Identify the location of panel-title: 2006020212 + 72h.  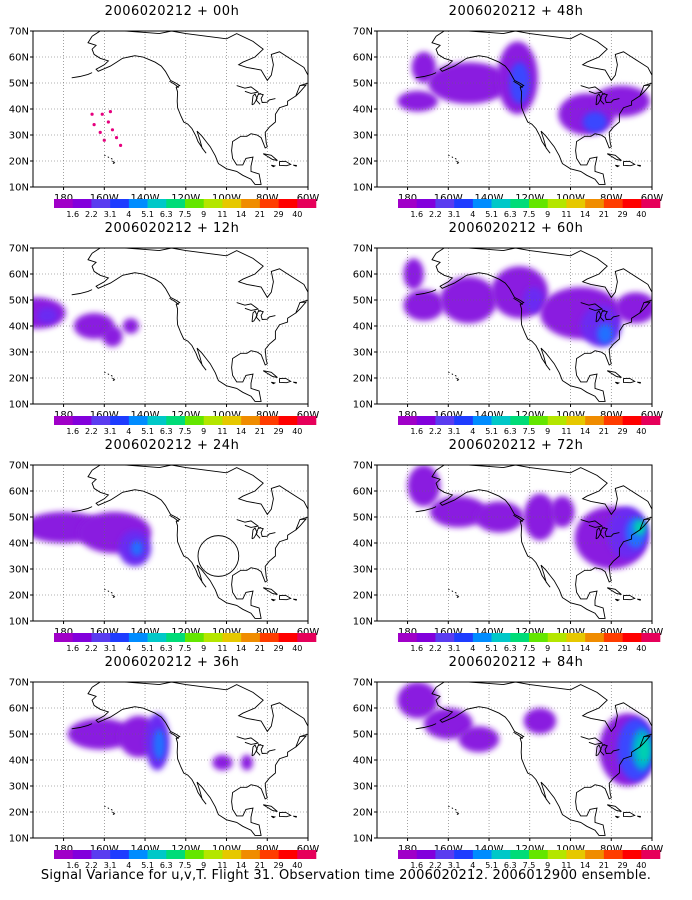
(516, 445).